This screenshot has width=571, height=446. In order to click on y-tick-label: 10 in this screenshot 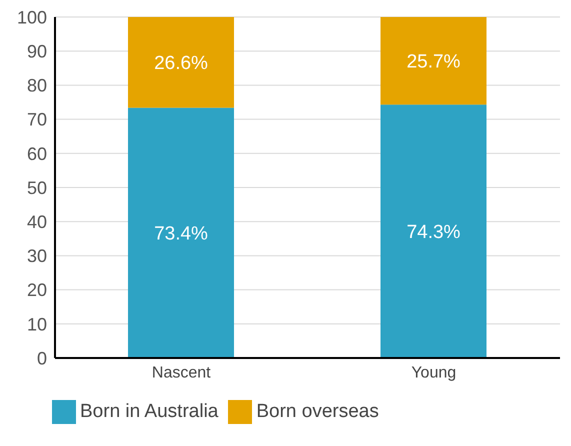, I will do `click(36, 324)`.